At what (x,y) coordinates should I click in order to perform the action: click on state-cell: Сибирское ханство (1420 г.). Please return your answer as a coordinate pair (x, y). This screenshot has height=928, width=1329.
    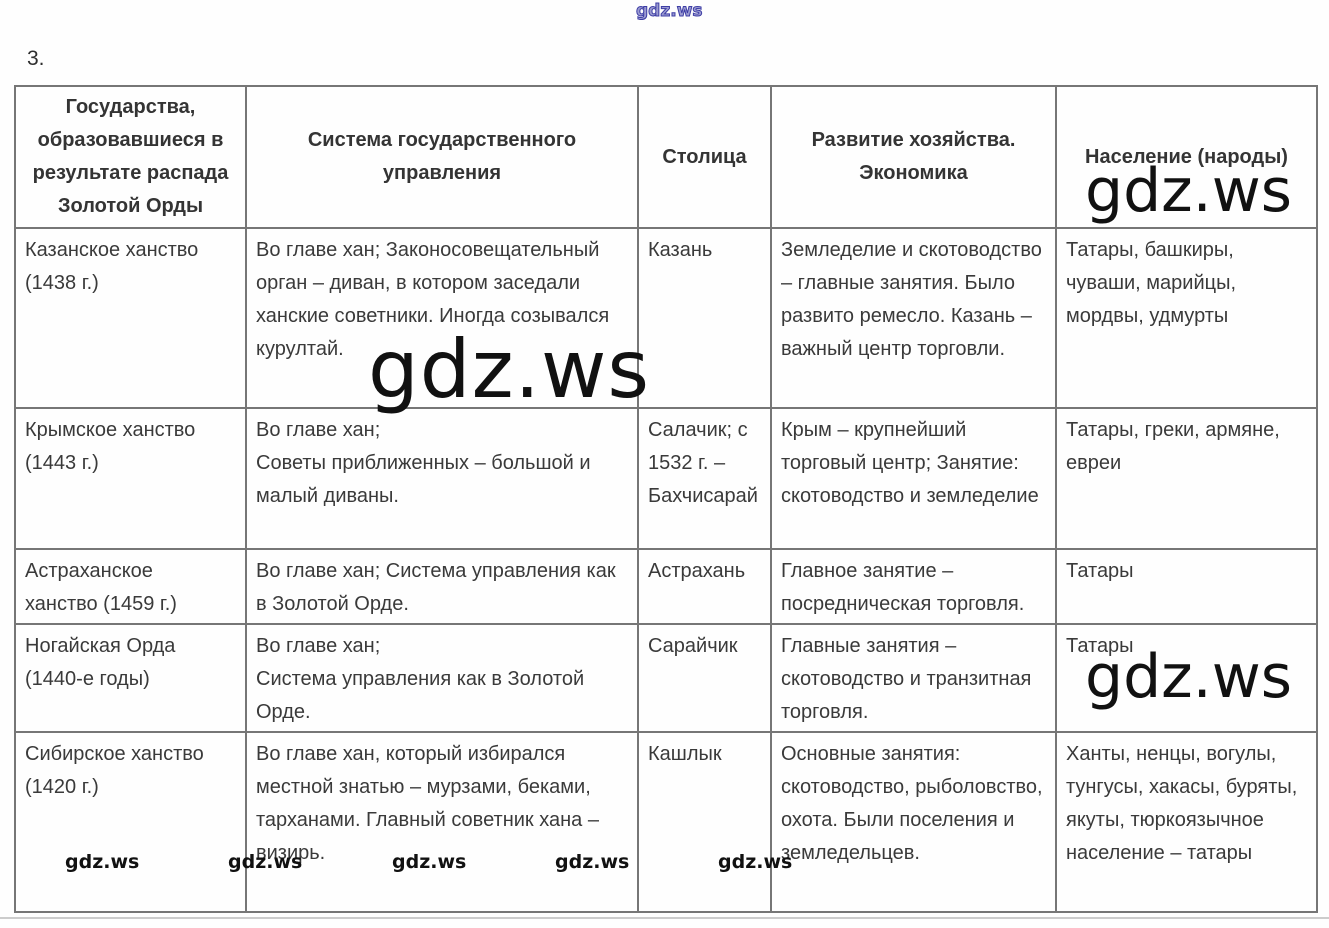
    Looking at the image, I should click on (130, 822).